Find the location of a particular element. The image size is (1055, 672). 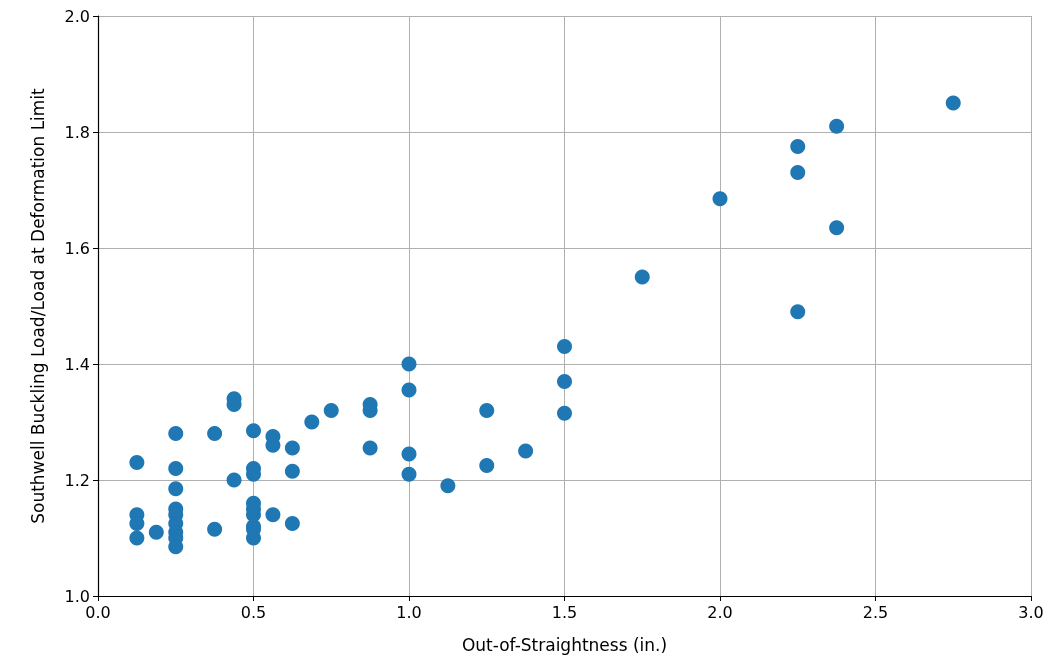

x-tick-label: 0.5 is located at coordinates (253, 612).